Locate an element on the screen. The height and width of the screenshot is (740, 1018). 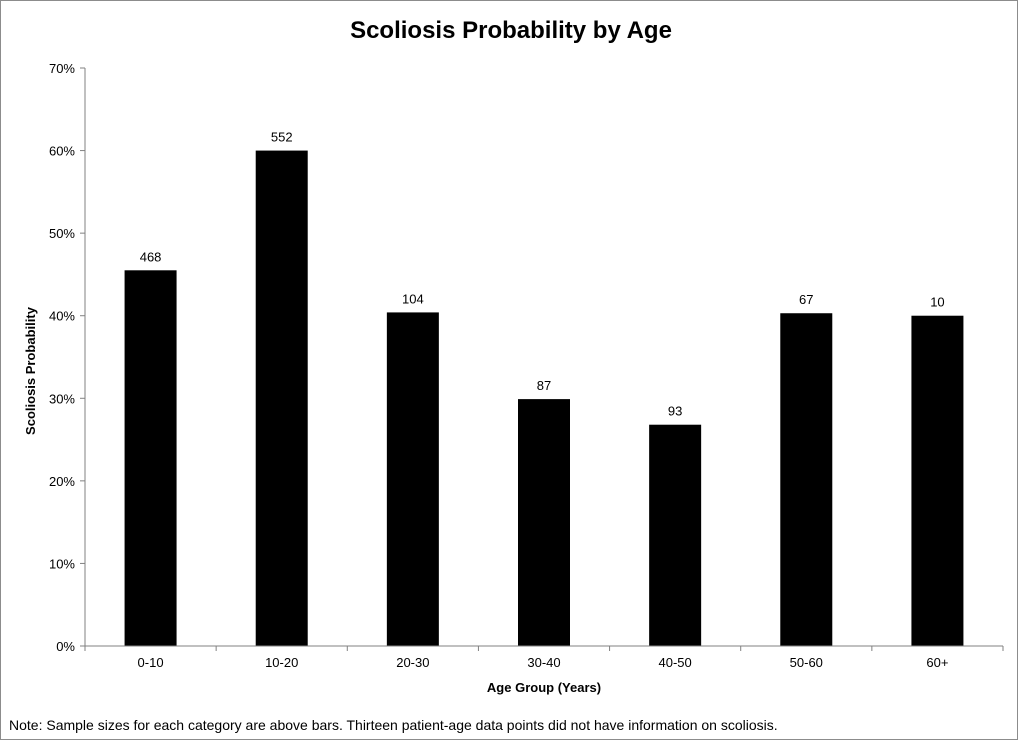
y-tick-label: 60% is located at coordinates (62, 151).